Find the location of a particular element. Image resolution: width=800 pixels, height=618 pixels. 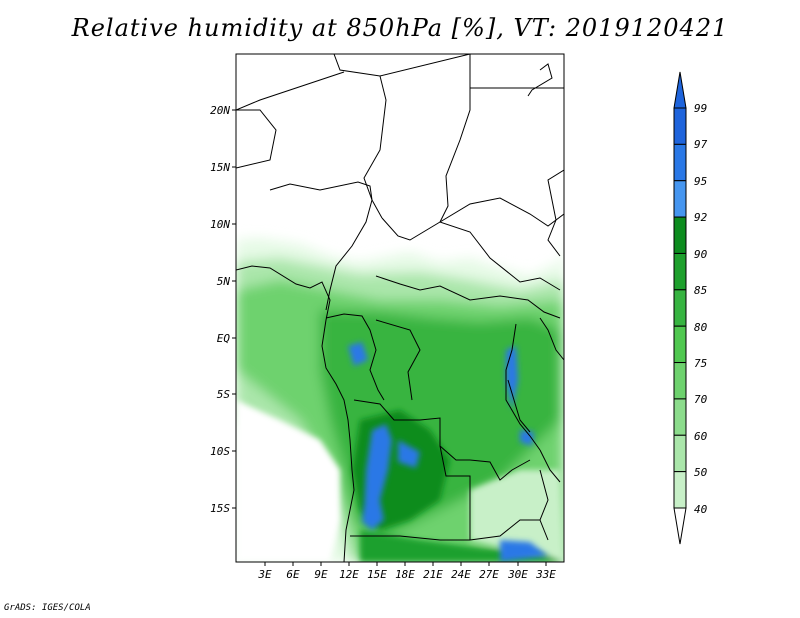

humidity-97-patch-rift is located at coordinates (512, 378).